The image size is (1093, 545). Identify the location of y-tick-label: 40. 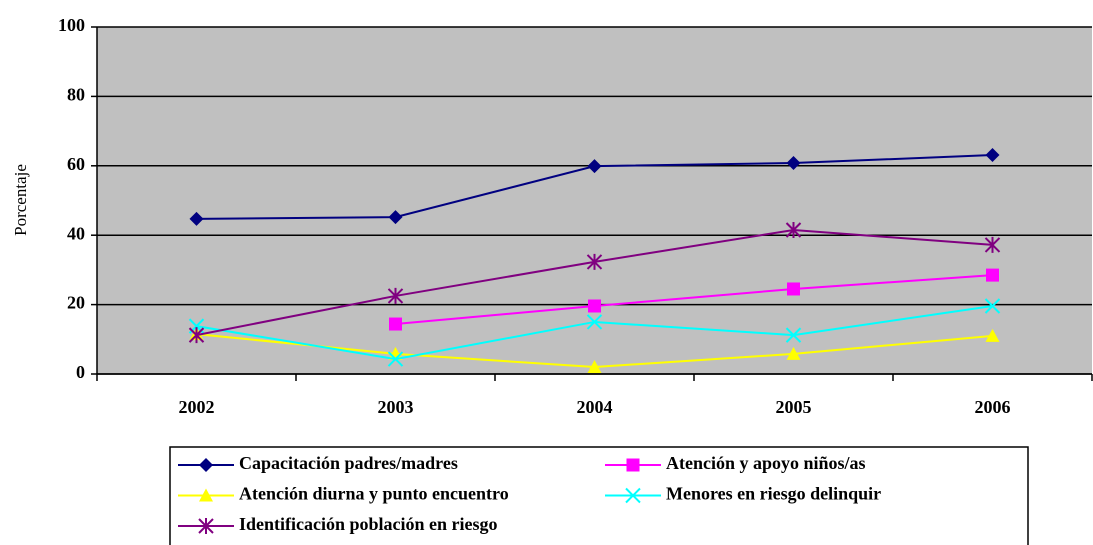
(76, 233).